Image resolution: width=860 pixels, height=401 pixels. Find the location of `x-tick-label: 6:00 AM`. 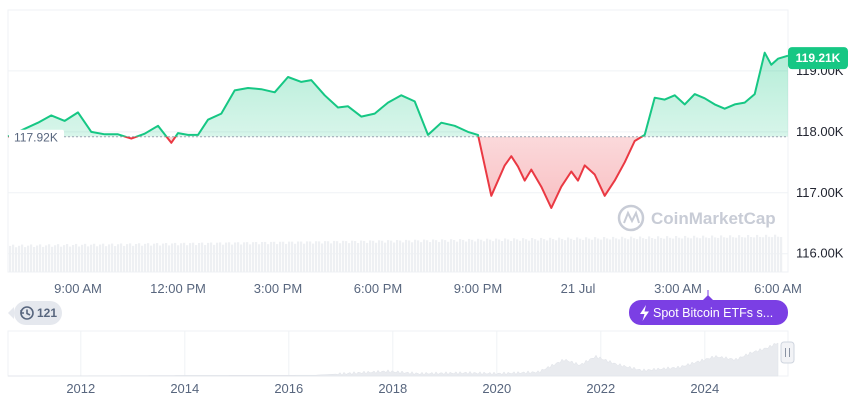

x-tick-label: 6:00 AM is located at coordinates (778, 288).